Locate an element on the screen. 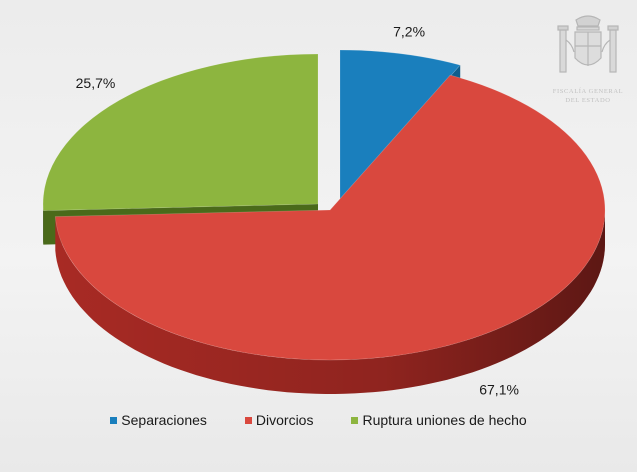 The image size is (637, 472). legend-item-ruptura: Ruptura uniones de hecho is located at coordinates (439, 420).